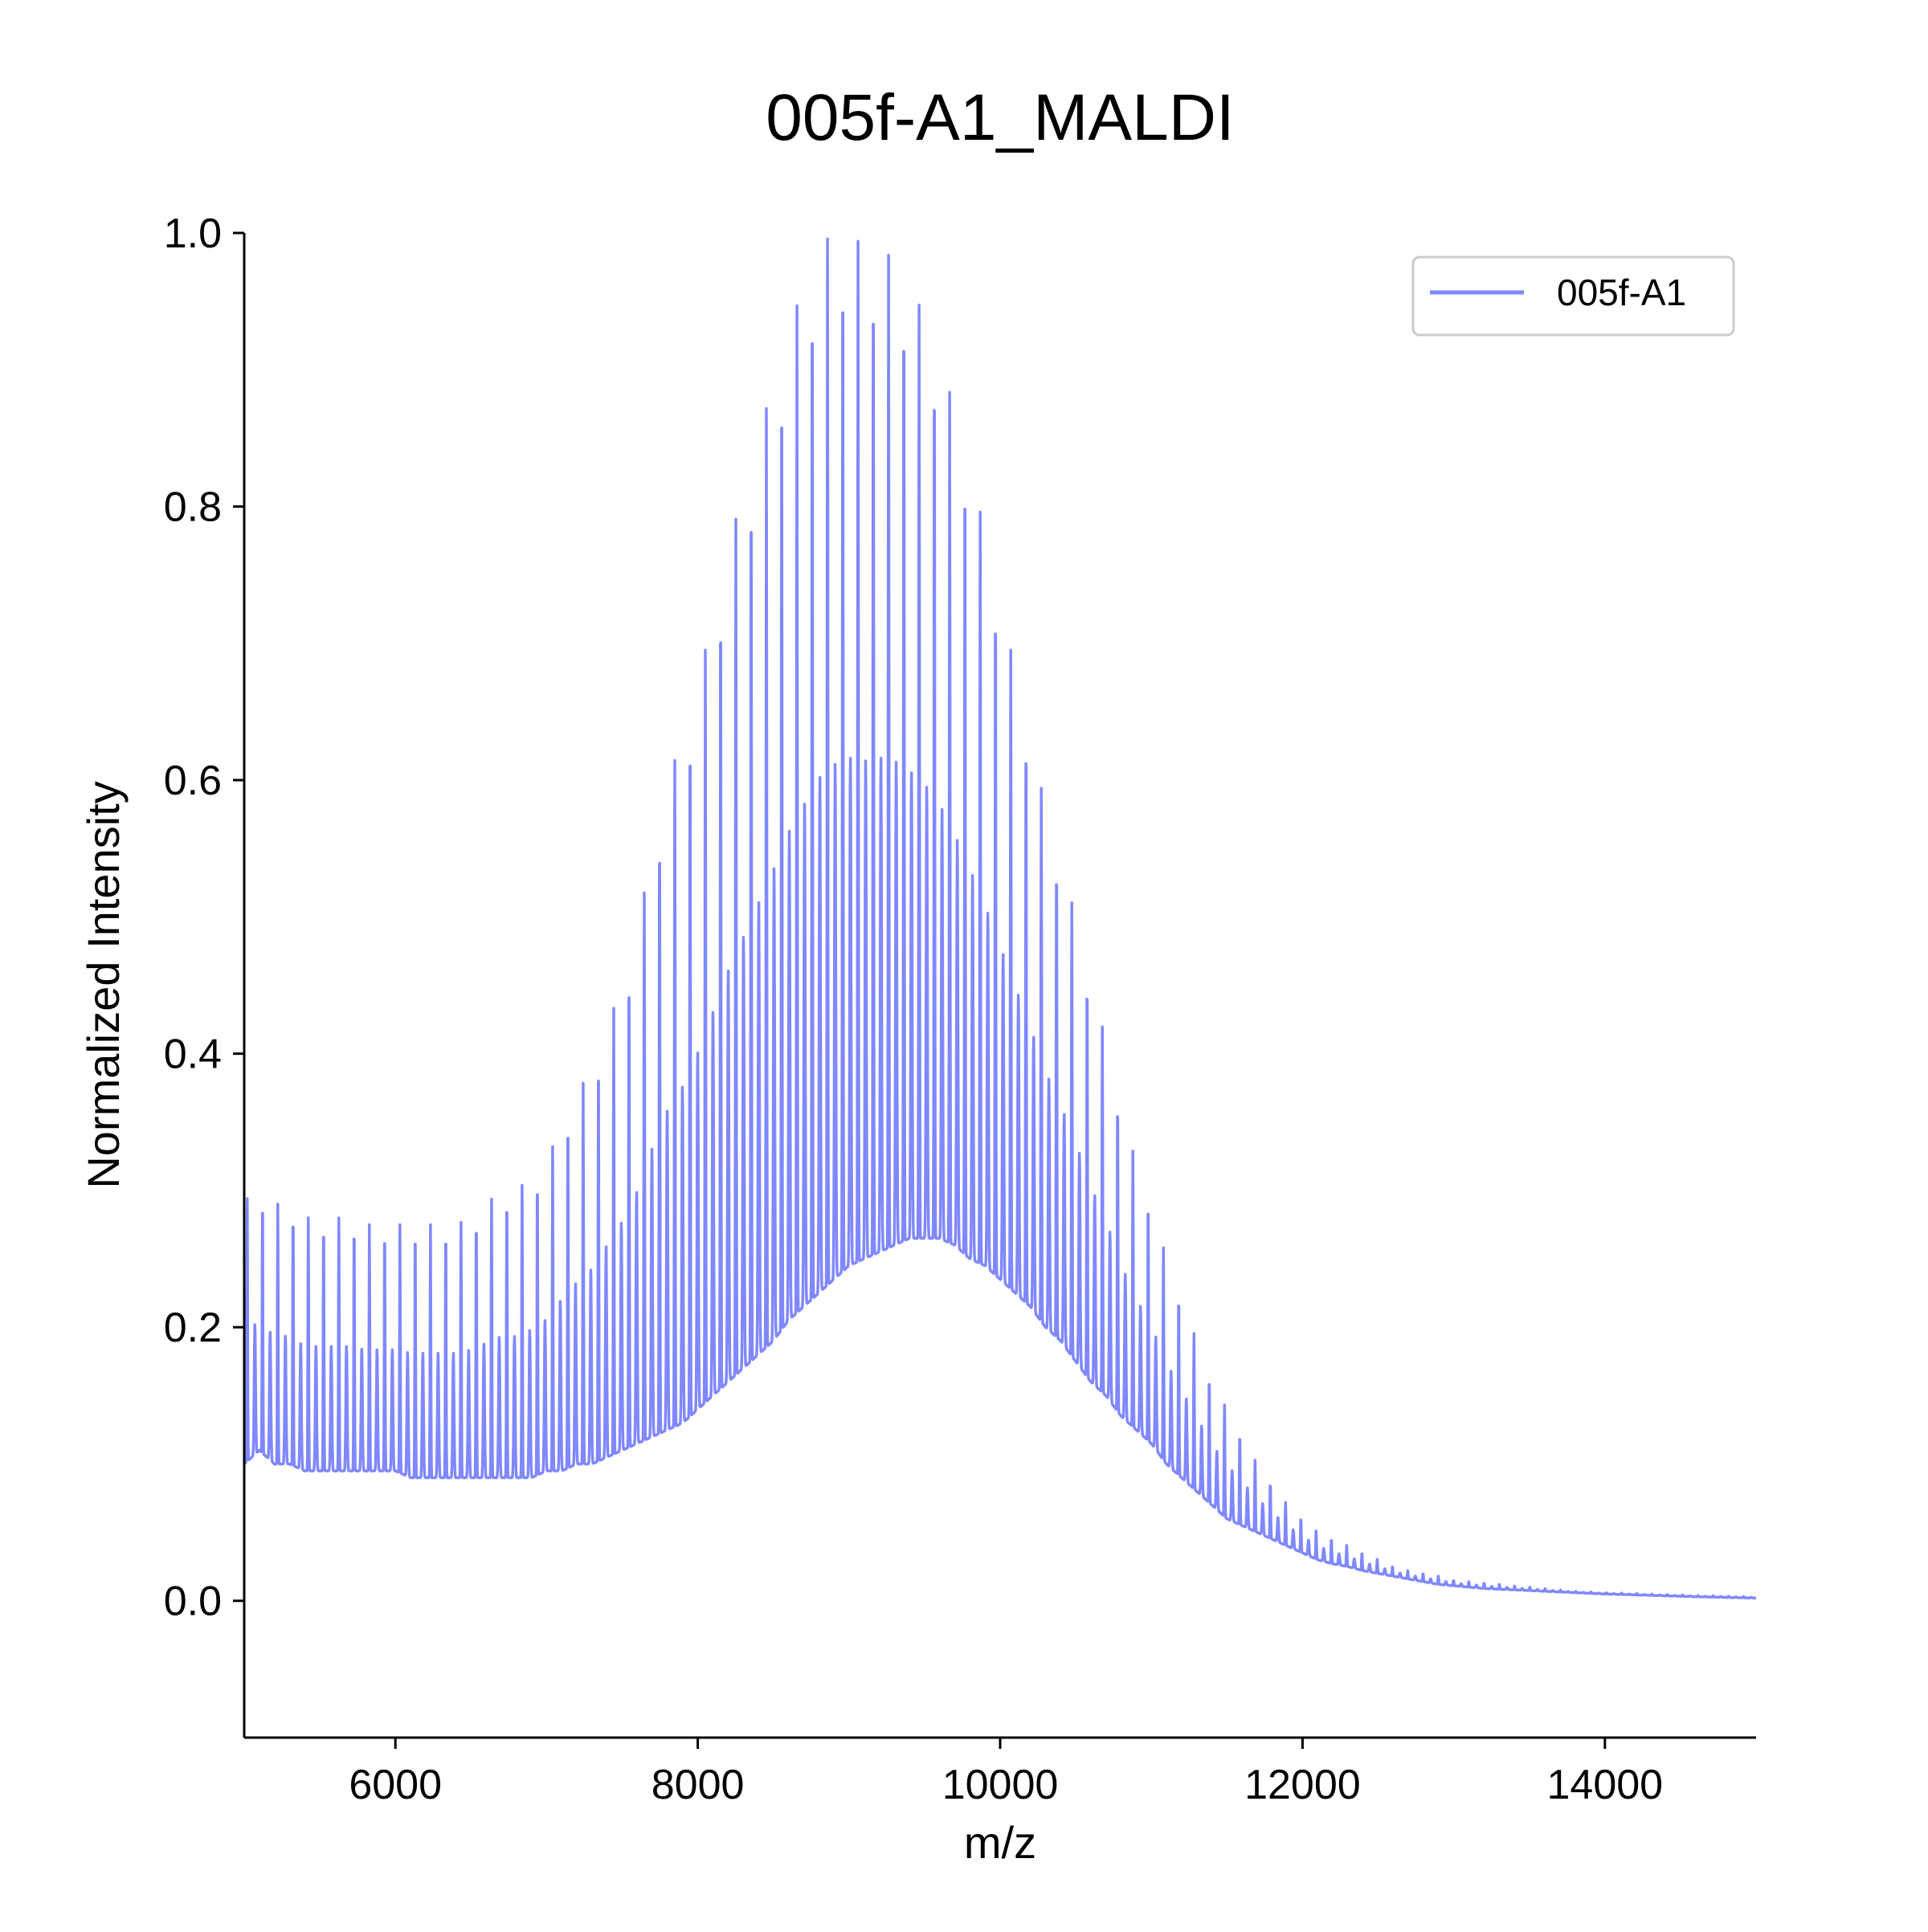  What do you see at coordinates (204, 917) in the screenshot?
I see `y-ticks: 0.0 0.2 0.4 0.6 0.8 1.0` at bounding box center [204, 917].